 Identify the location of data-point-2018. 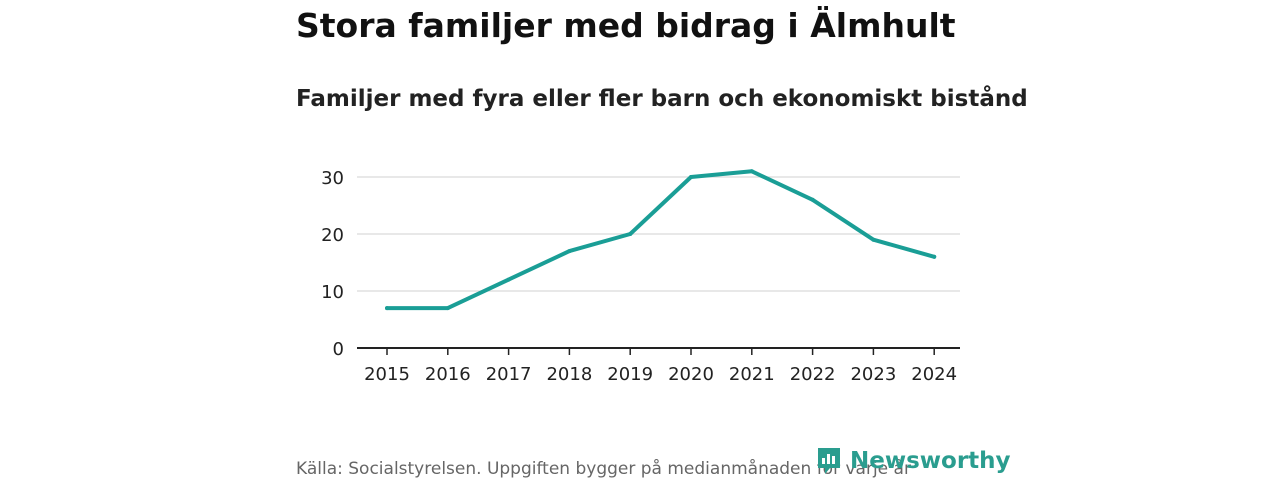
(569, 251).